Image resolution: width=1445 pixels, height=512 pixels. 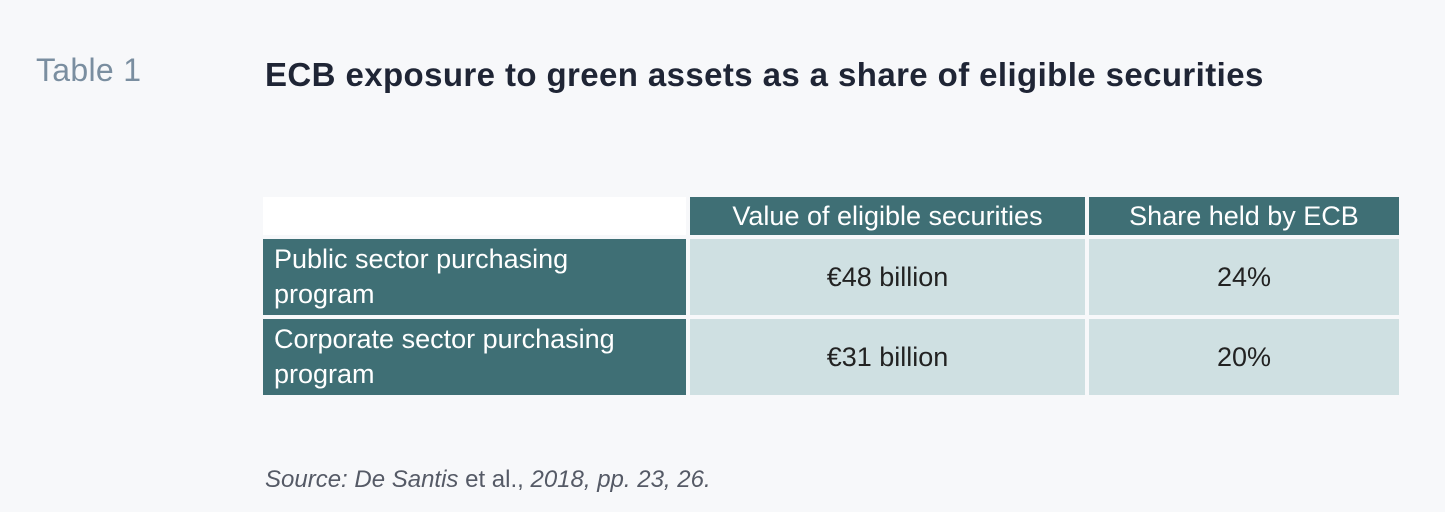 What do you see at coordinates (421, 259) in the screenshot?
I see `row-header-line: Public sector purchasing` at bounding box center [421, 259].